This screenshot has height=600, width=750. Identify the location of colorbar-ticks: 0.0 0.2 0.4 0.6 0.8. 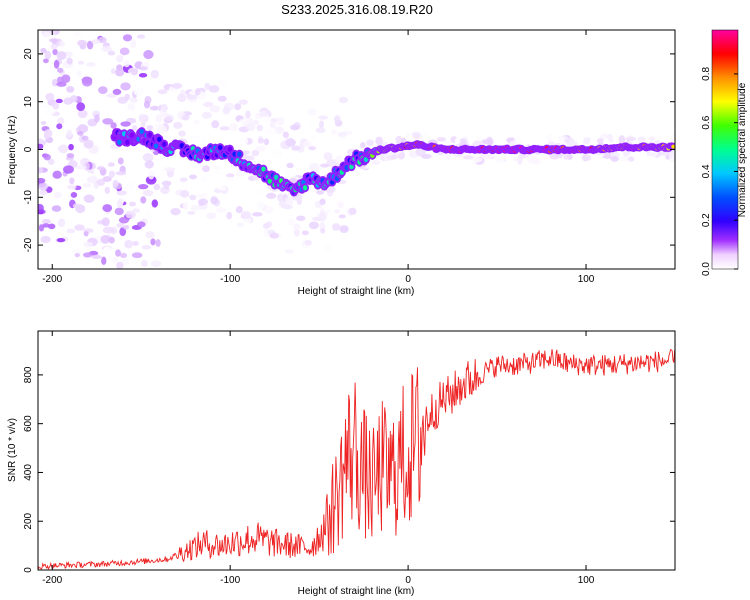
(719, 171).